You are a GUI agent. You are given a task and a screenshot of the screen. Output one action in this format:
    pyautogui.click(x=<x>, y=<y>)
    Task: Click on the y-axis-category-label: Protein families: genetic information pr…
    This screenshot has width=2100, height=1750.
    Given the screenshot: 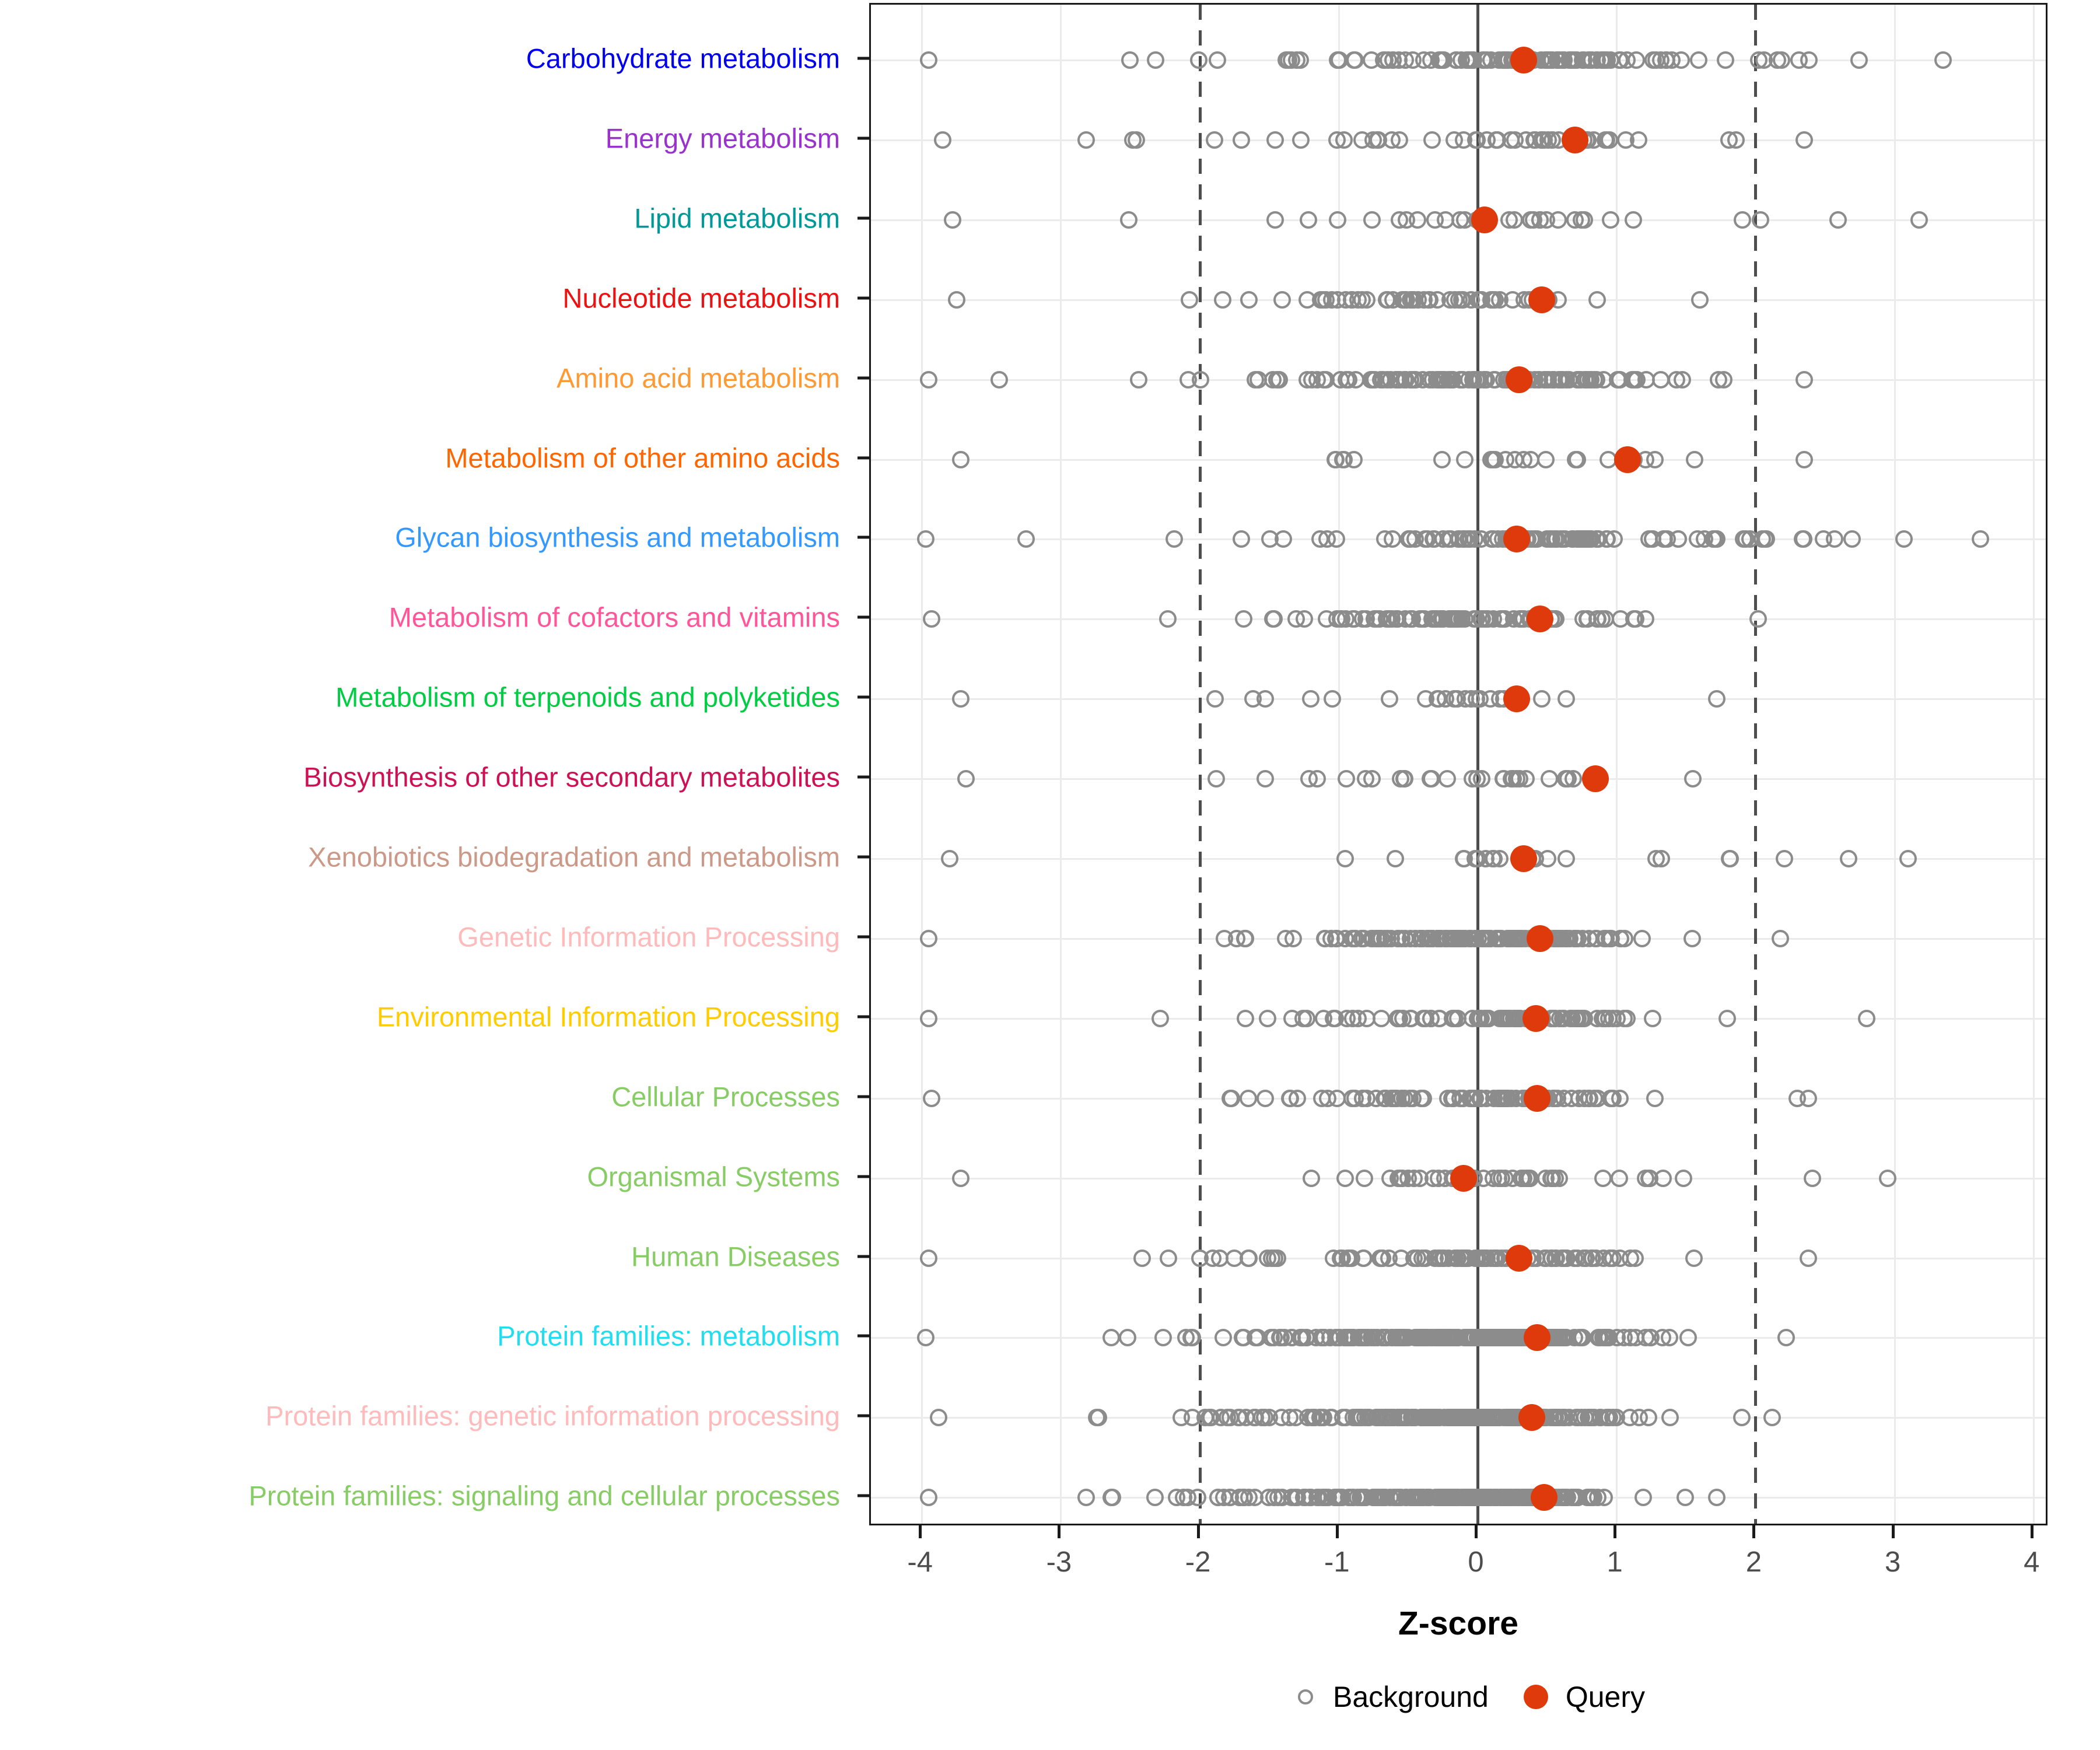 What is the action you would take?
    pyautogui.click(x=552, y=1416)
    